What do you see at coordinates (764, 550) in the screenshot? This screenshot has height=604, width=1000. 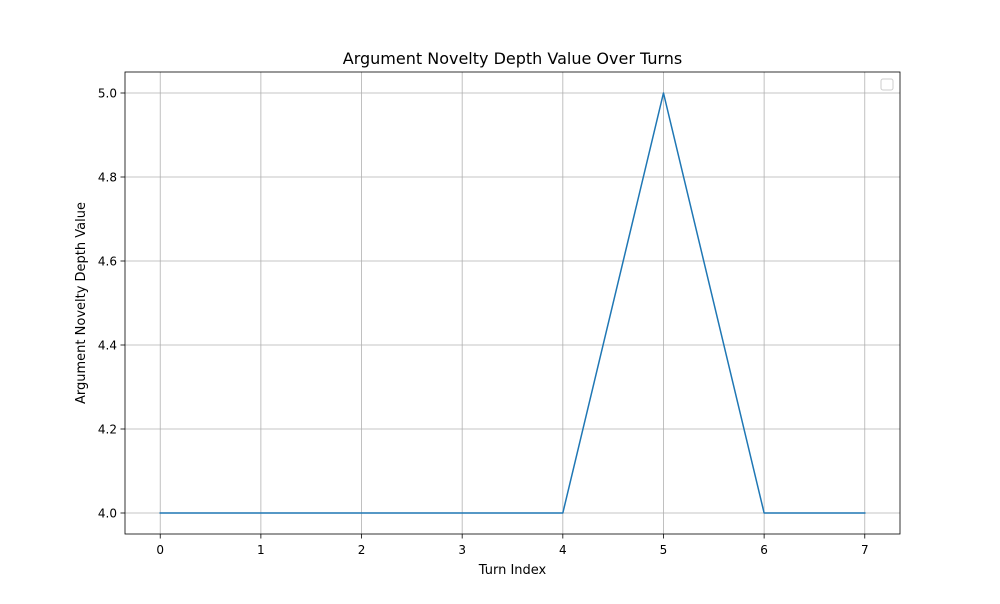 I see `x-tick-label: 6` at bounding box center [764, 550].